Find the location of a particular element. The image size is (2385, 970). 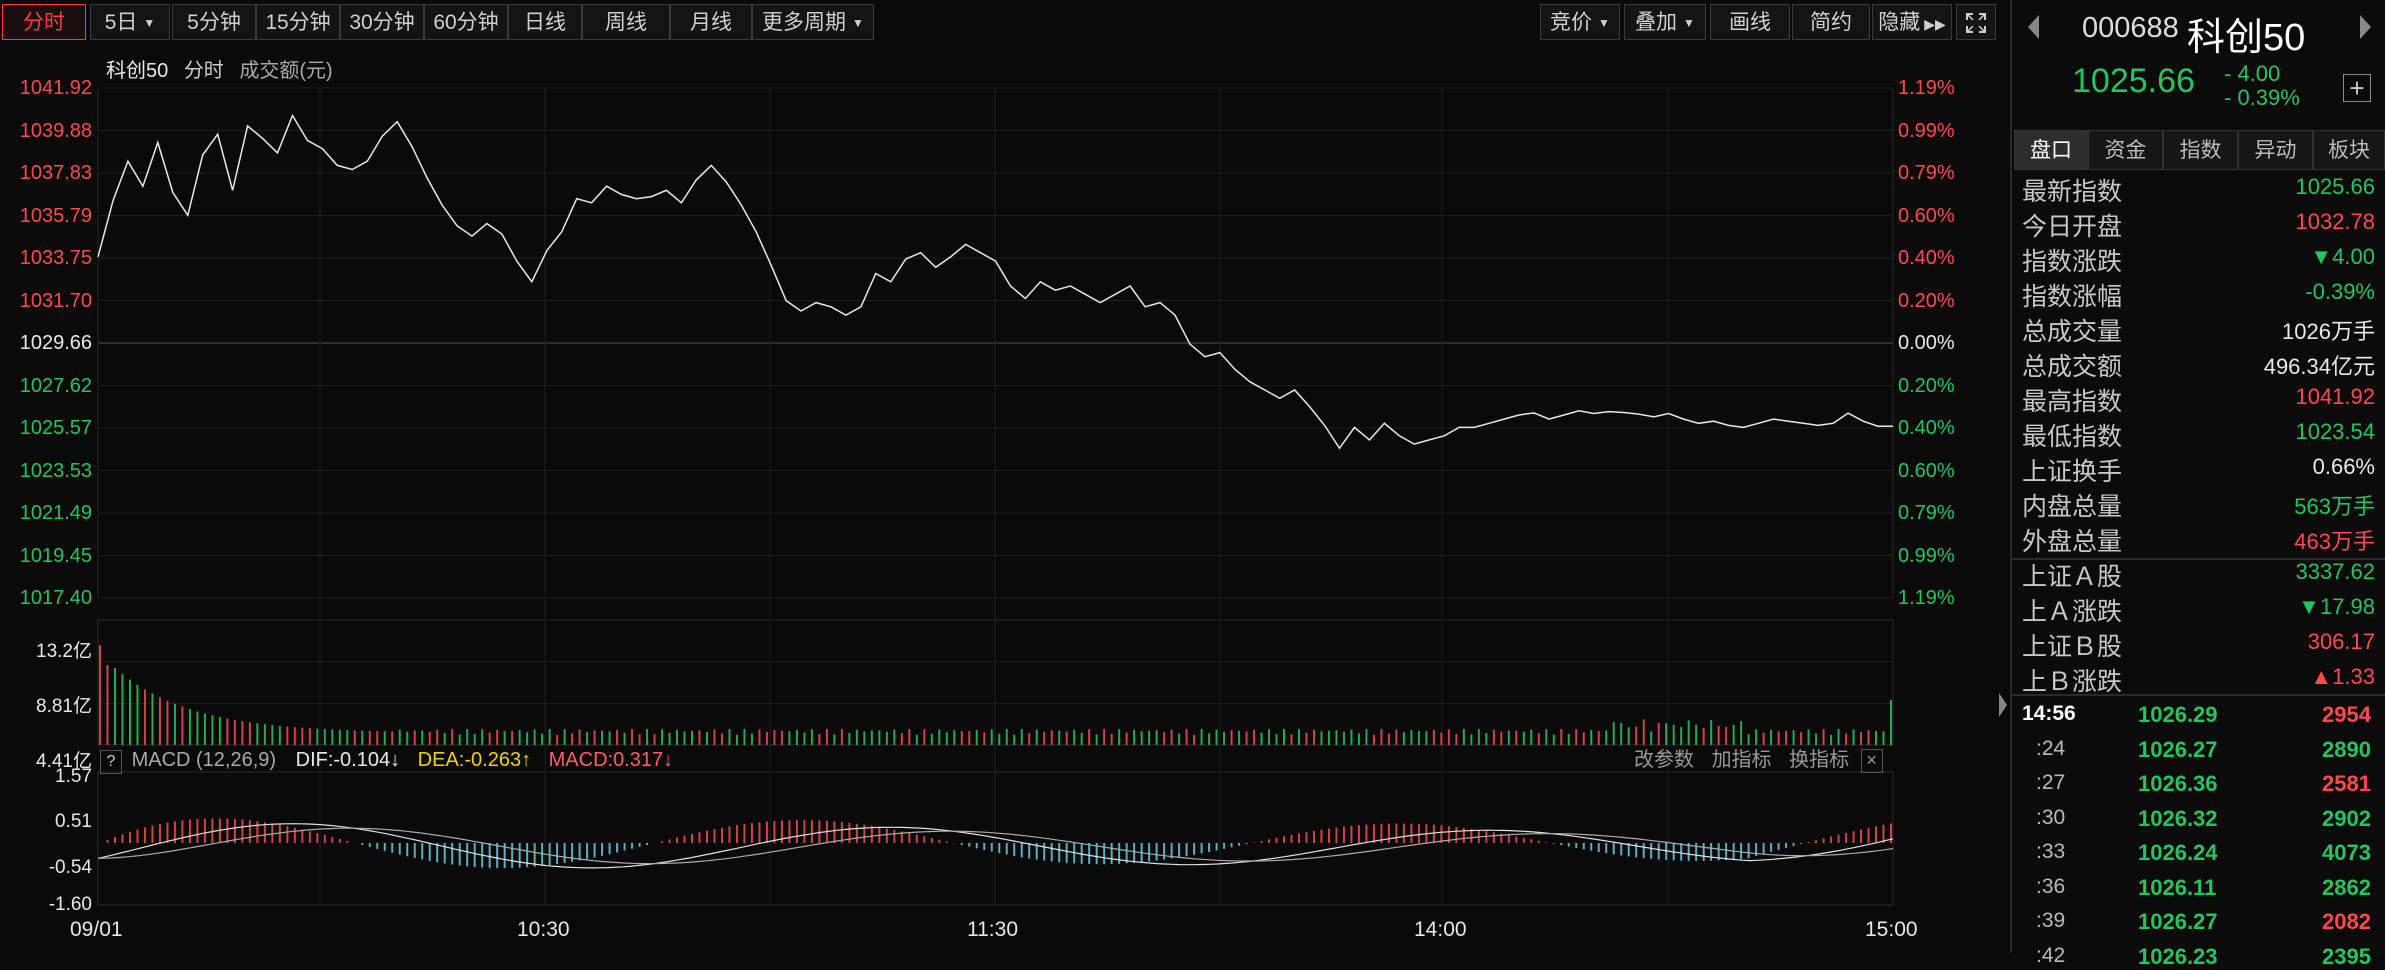

pct-tick: 0.79% is located at coordinates (1926, 513).